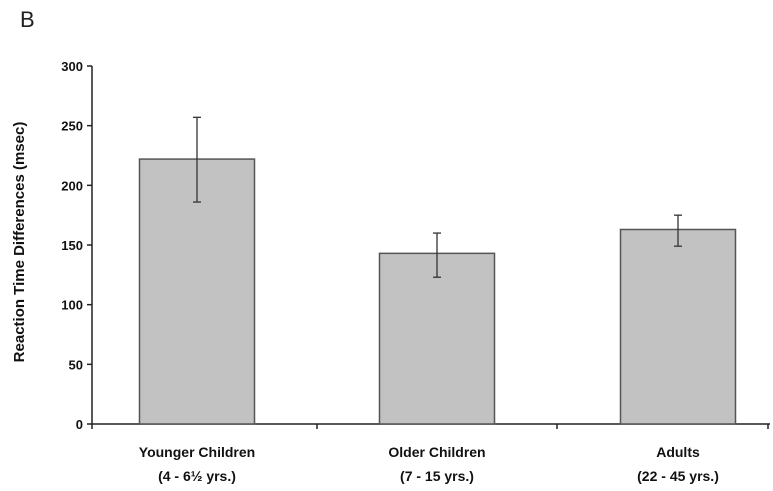  What do you see at coordinates (72, 126) in the screenshot?
I see `y-tick-label: 250` at bounding box center [72, 126].